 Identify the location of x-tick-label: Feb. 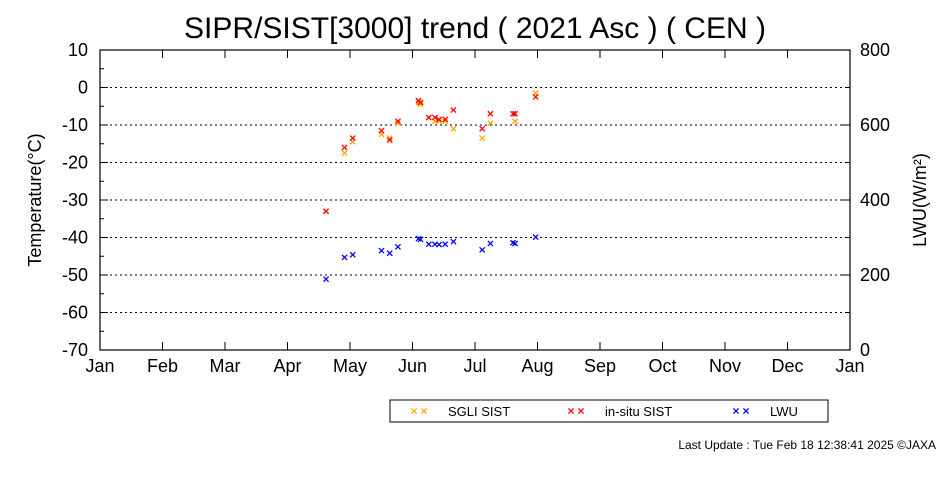
(162, 366).